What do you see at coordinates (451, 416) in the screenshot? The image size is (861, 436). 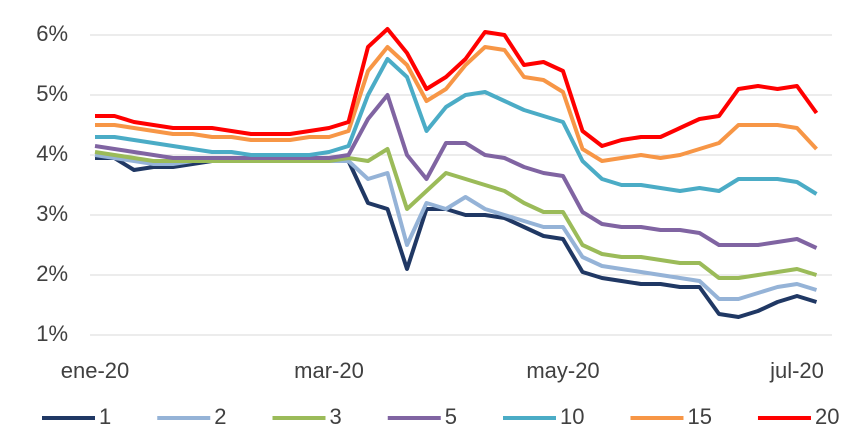 I see `legend-label: 5` at bounding box center [451, 416].